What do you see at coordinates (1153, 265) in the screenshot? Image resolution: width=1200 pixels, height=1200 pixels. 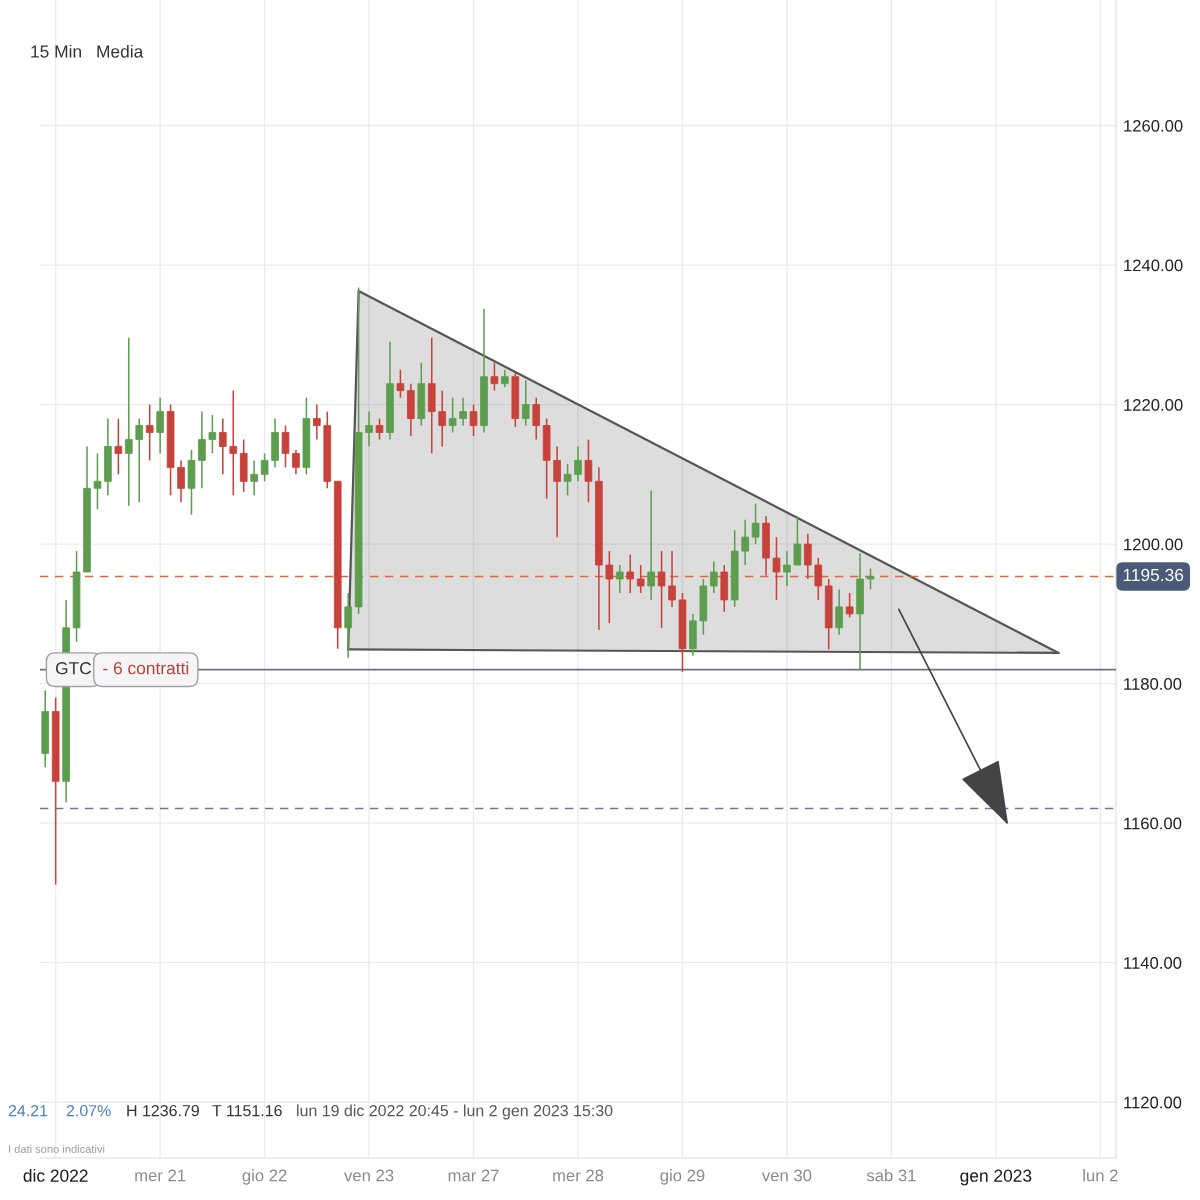 I see `y-tick-label: 1240.00` at bounding box center [1153, 265].